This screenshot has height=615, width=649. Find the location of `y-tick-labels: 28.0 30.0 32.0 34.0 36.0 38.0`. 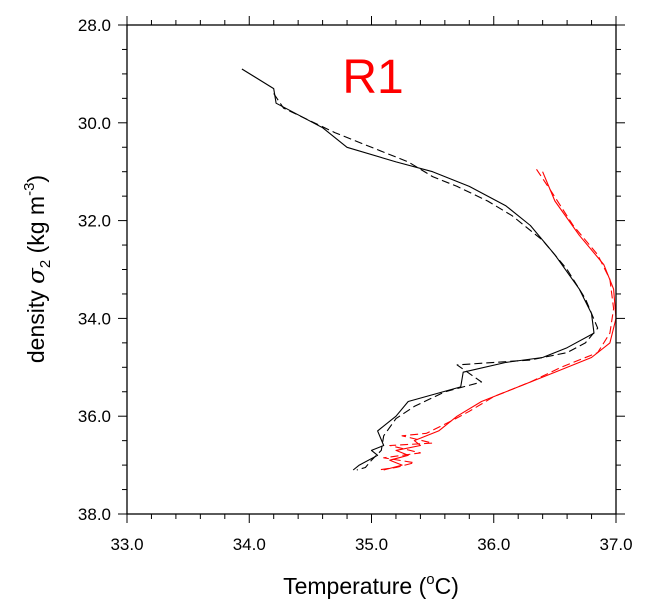

y-tick-labels: 28.0 30.0 32.0 34.0 36.0 38.0 is located at coordinates (94, 270).